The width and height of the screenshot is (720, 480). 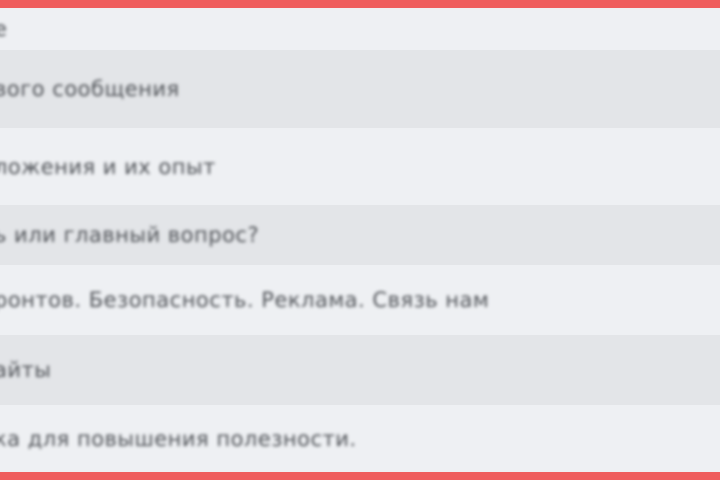 What do you see at coordinates (26, 370) in the screenshot?
I see `row-text: айты` at bounding box center [26, 370].